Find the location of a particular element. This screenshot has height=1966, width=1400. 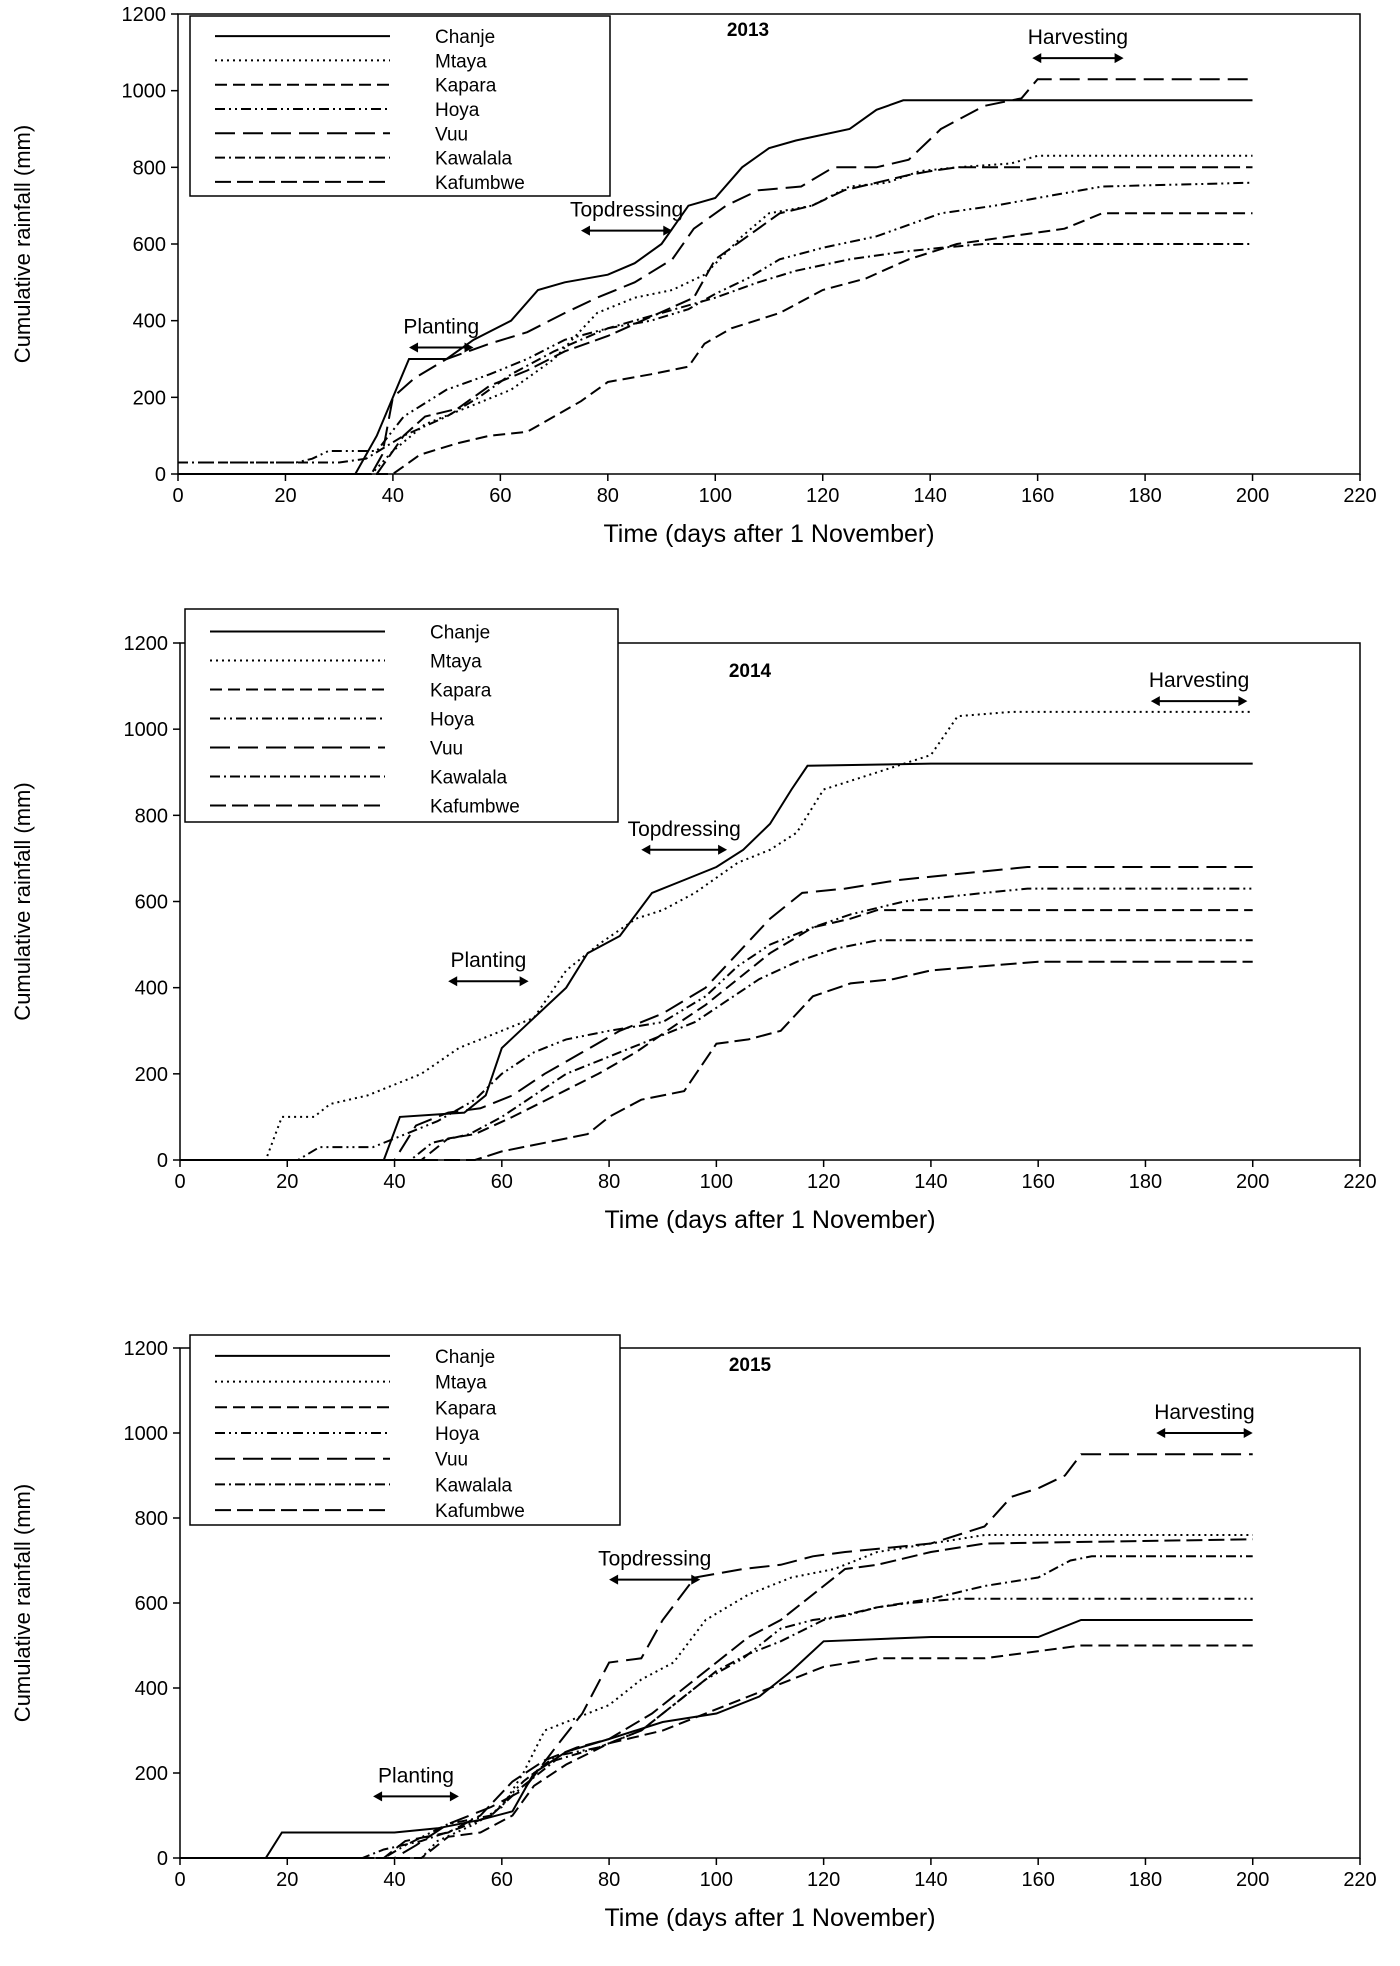

series-line-hoya is located at coordinates (716, 1728).